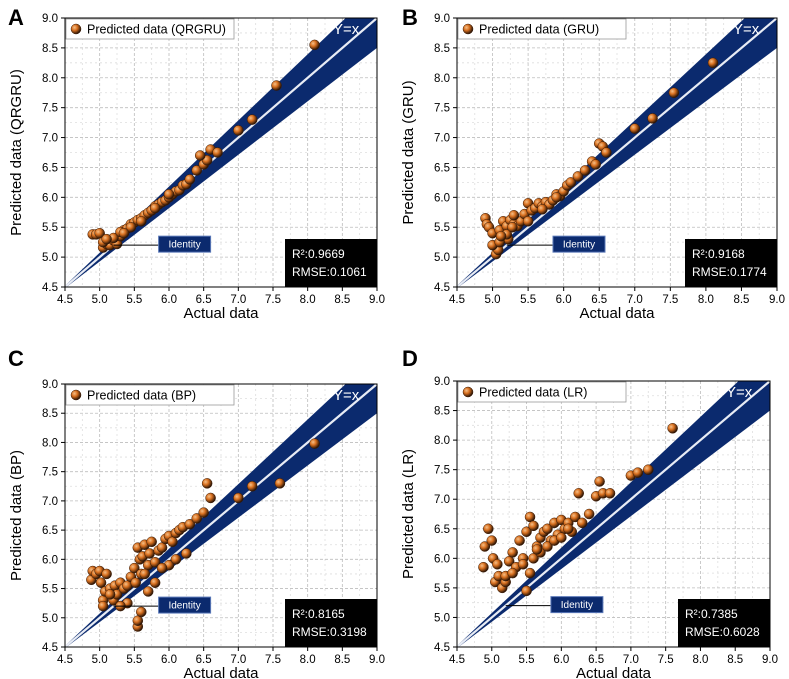  What do you see at coordinates (442, 412) in the screenshot?
I see `y-tick-label: 8.5` at bounding box center [442, 412].